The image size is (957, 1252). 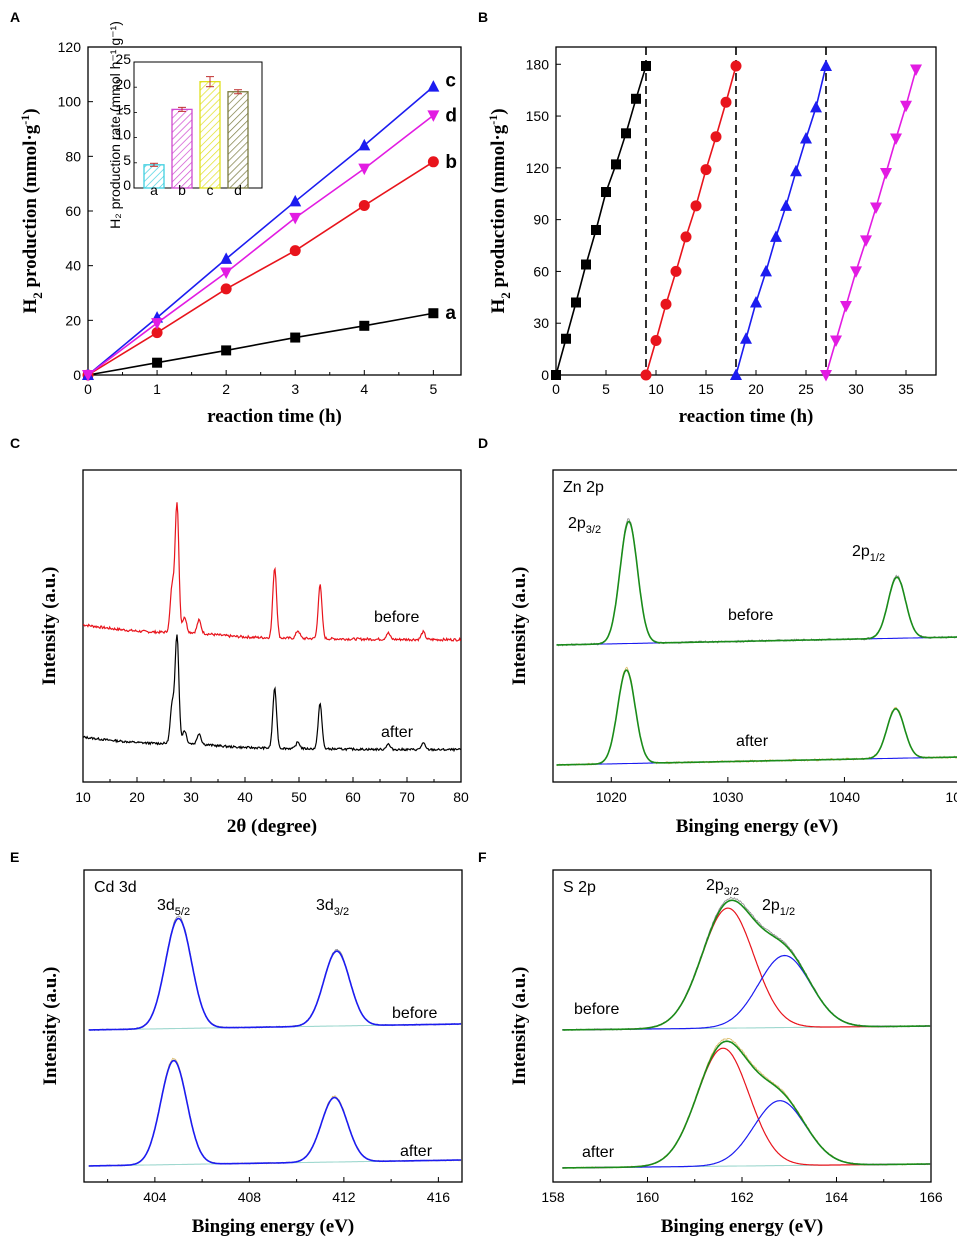 What do you see at coordinates (746, 992) in the screenshot?
I see `xps-component-before` at bounding box center [746, 992].